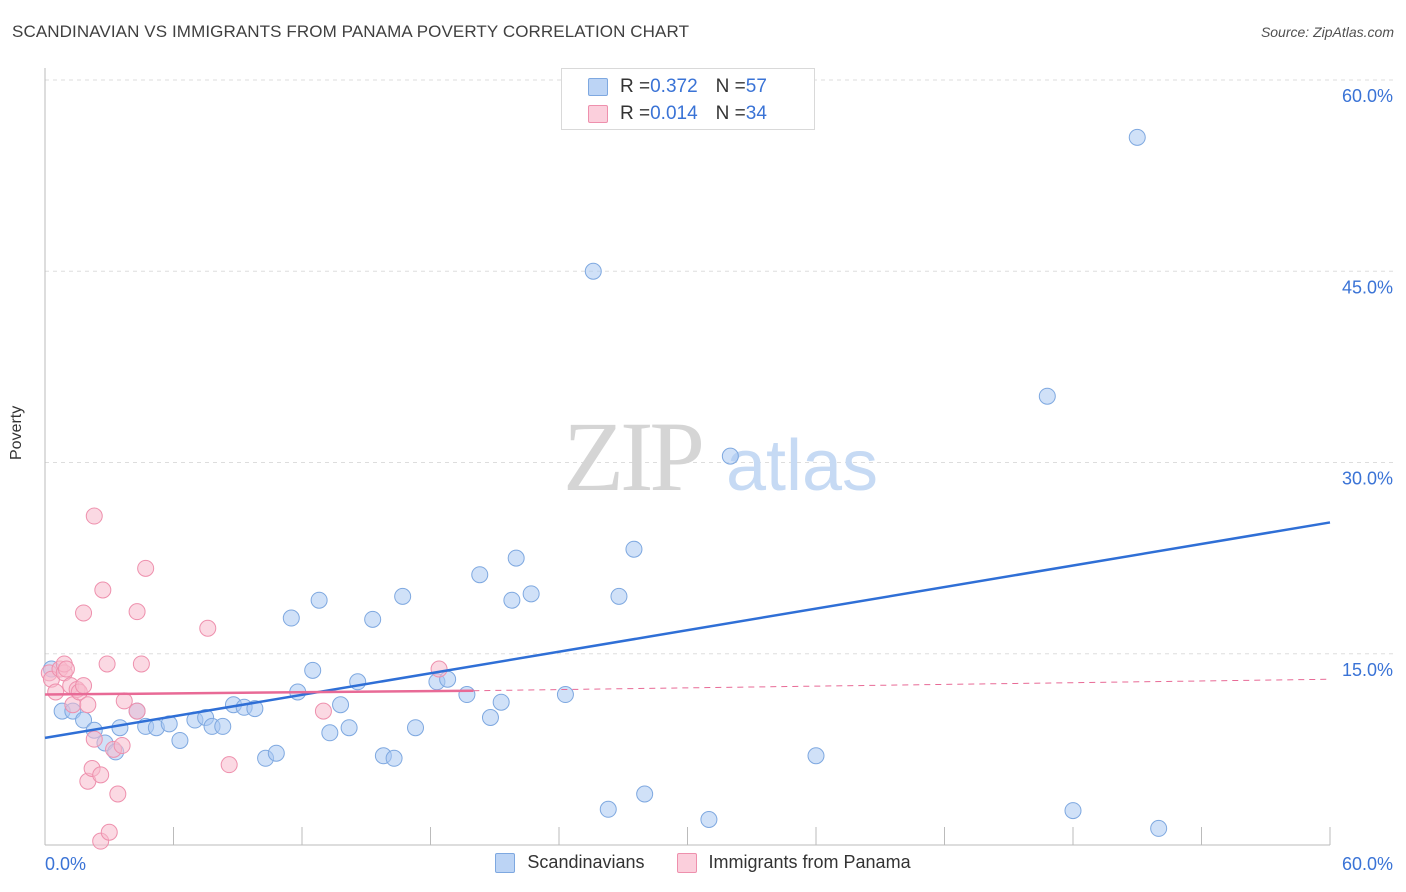 The image size is (1406, 892). Describe the element at coordinates (720, 456) in the screenshot. I see `watermark: ZIP atlas` at that location.